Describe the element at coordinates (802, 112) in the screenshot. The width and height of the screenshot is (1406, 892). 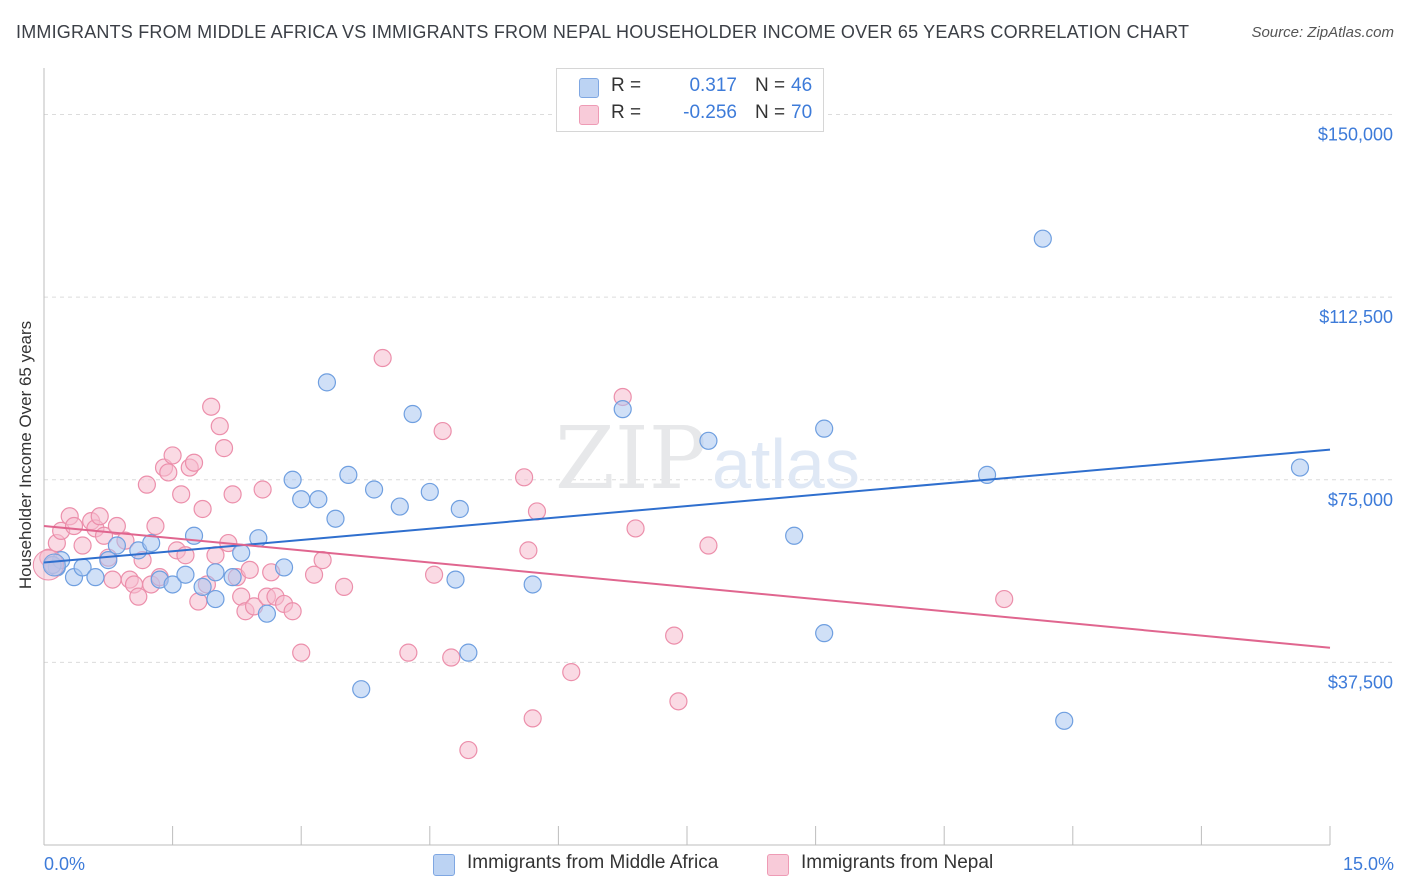
I see `legend-n-value: 70` at that location.